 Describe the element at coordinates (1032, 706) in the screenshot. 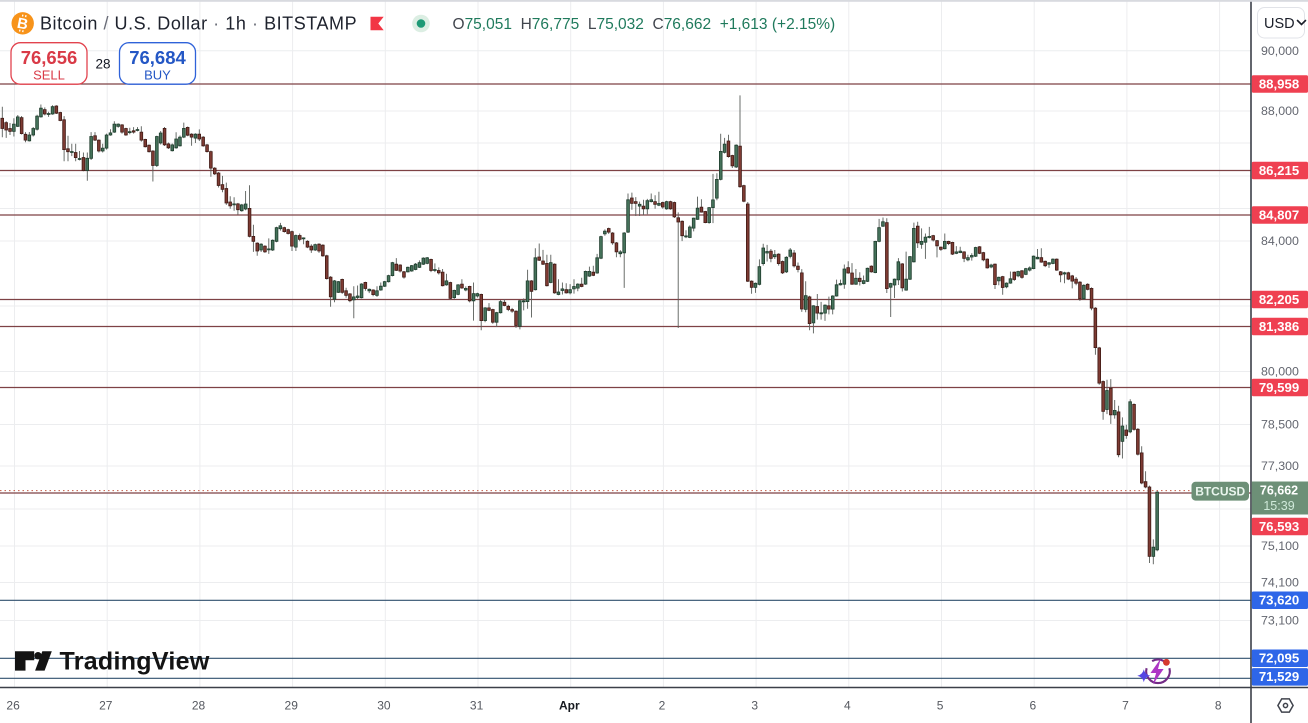

I see `svg-text: 6` at that location.